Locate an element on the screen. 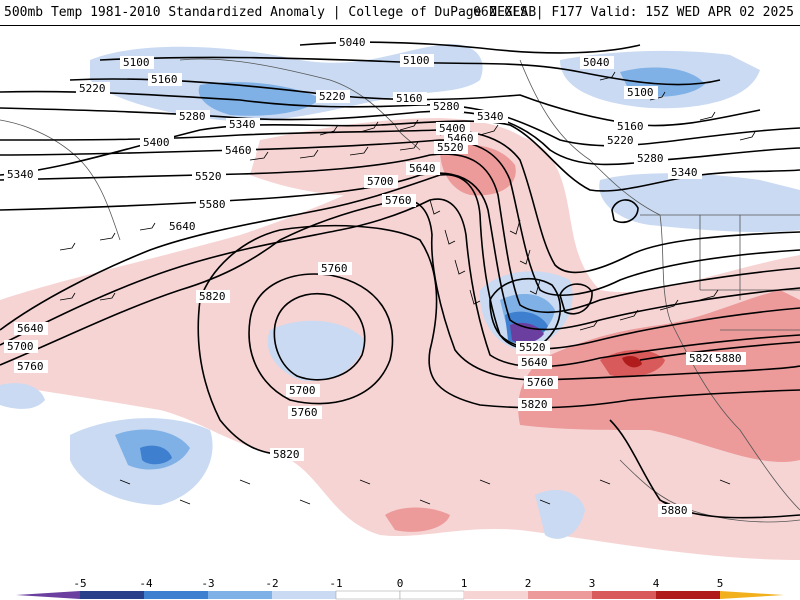  closed-low-small-ring is located at coordinates (576, 299).